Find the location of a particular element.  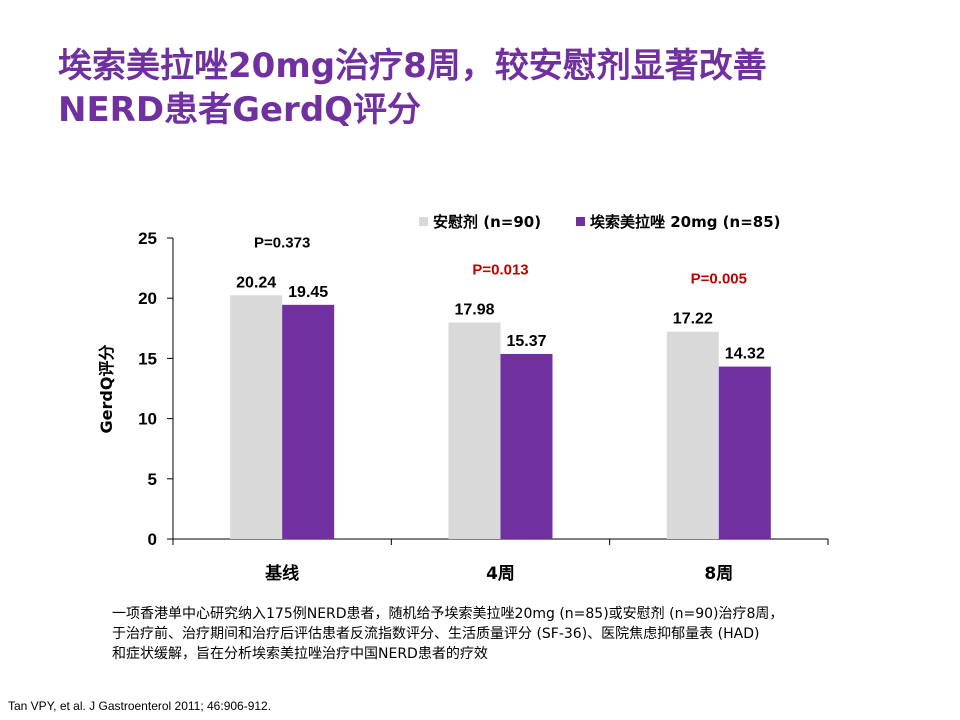

x-category-label: 8周 is located at coordinates (718, 574).